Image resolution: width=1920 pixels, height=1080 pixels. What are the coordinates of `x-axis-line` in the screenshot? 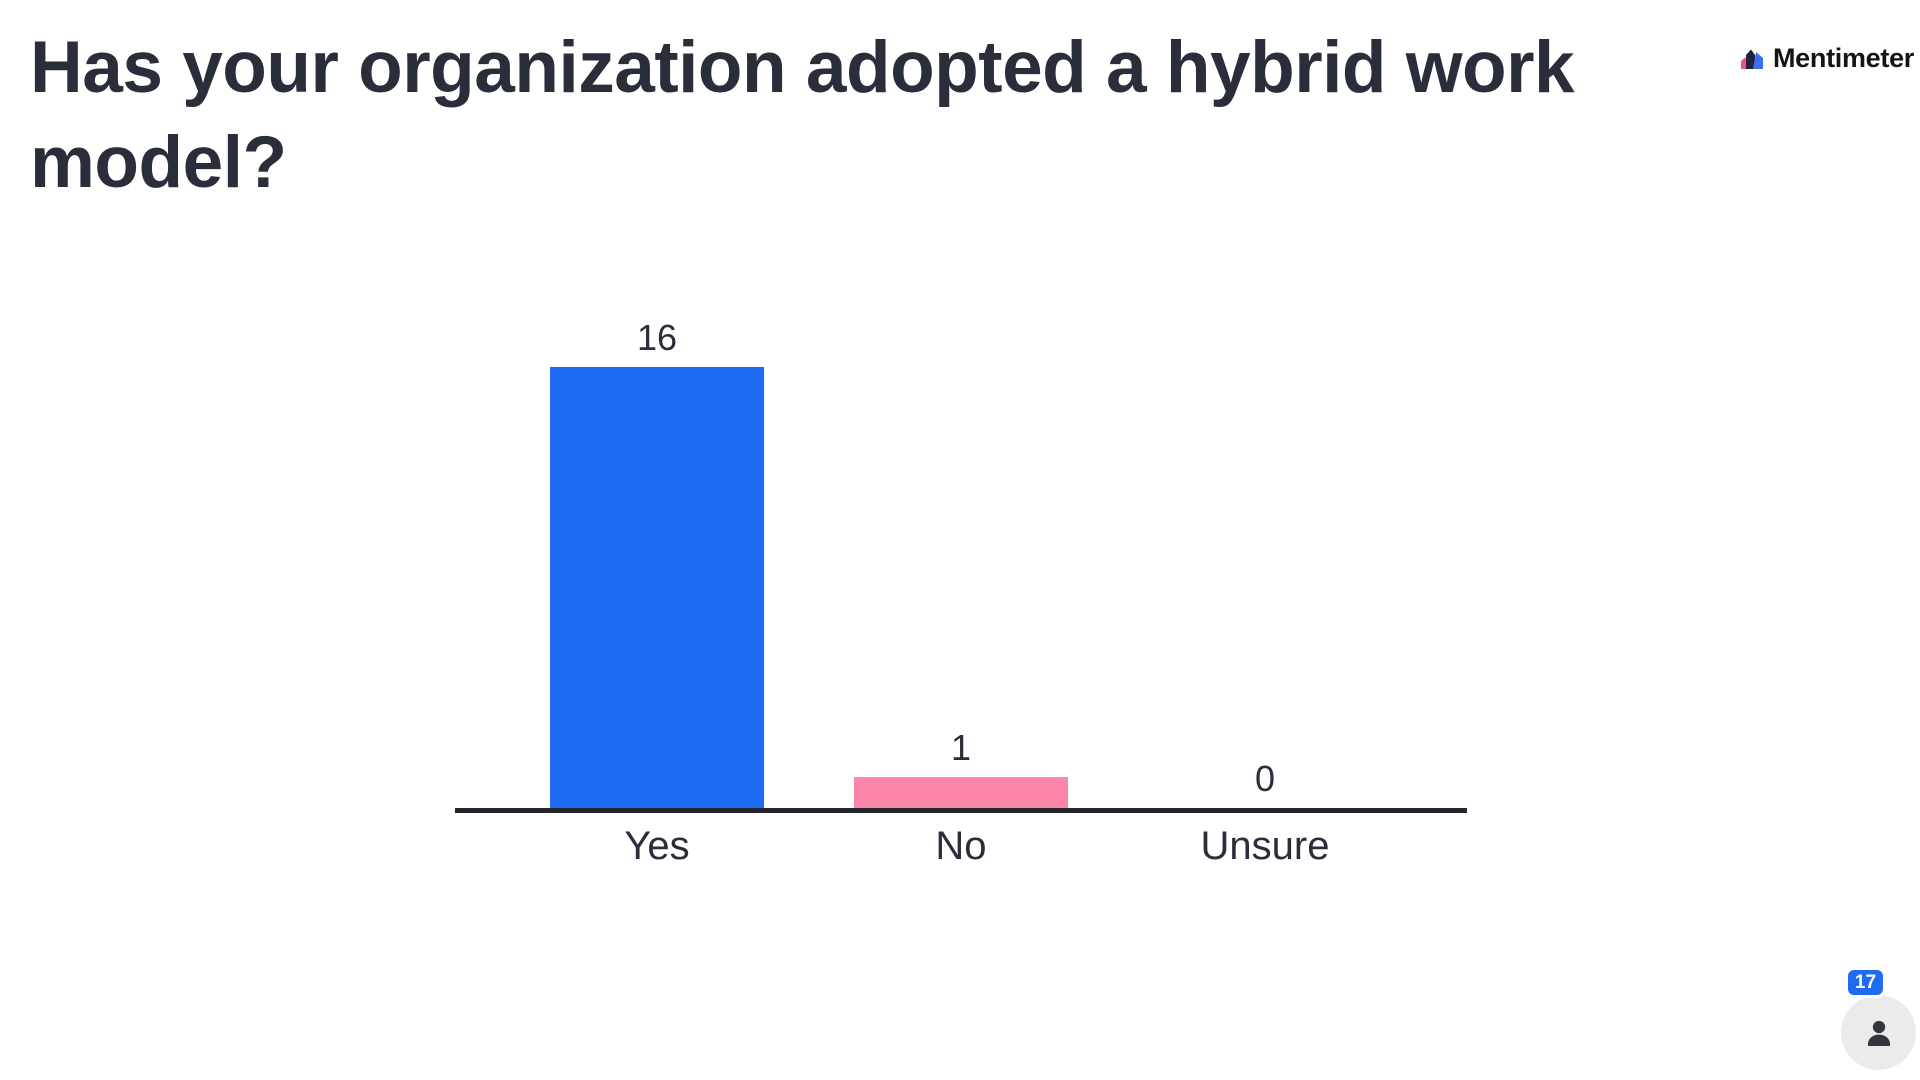 It's located at (961, 810).